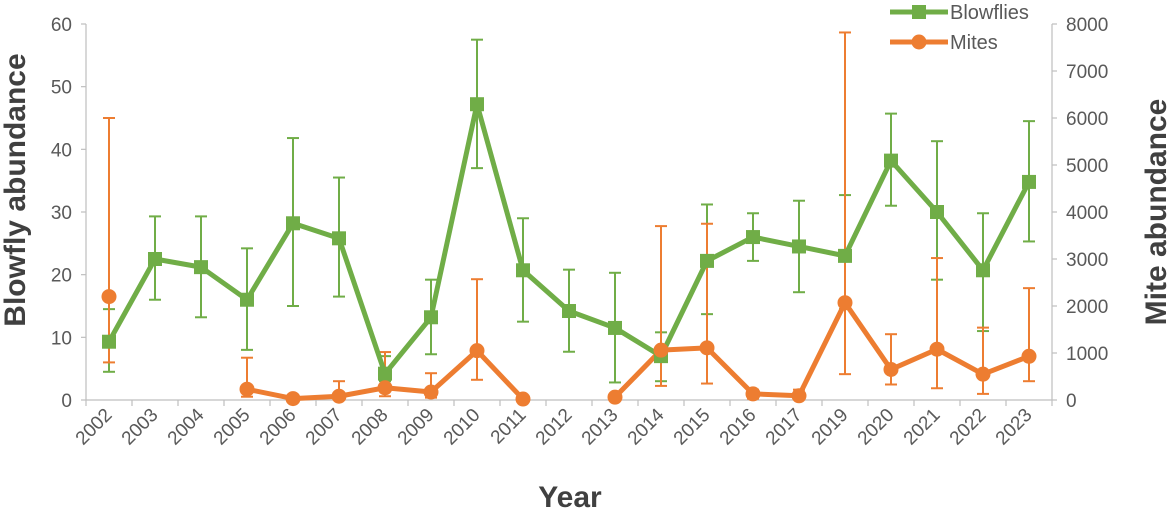  What do you see at coordinates (554, 427) in the screenshot?
I see `x-tick-label: 2012` at bounding box center [554, 427].